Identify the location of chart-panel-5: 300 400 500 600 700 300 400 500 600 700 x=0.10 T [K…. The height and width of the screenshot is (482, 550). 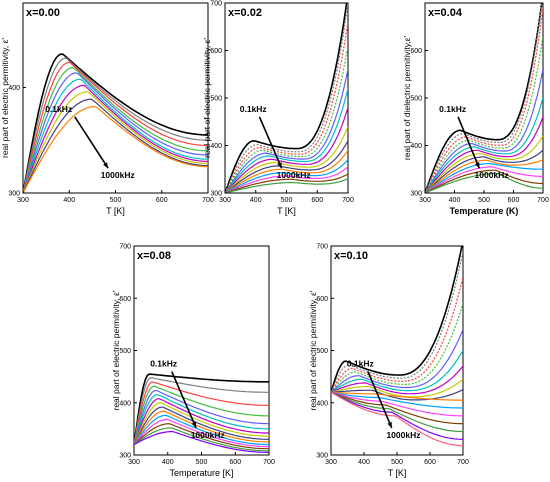
(388, 361).